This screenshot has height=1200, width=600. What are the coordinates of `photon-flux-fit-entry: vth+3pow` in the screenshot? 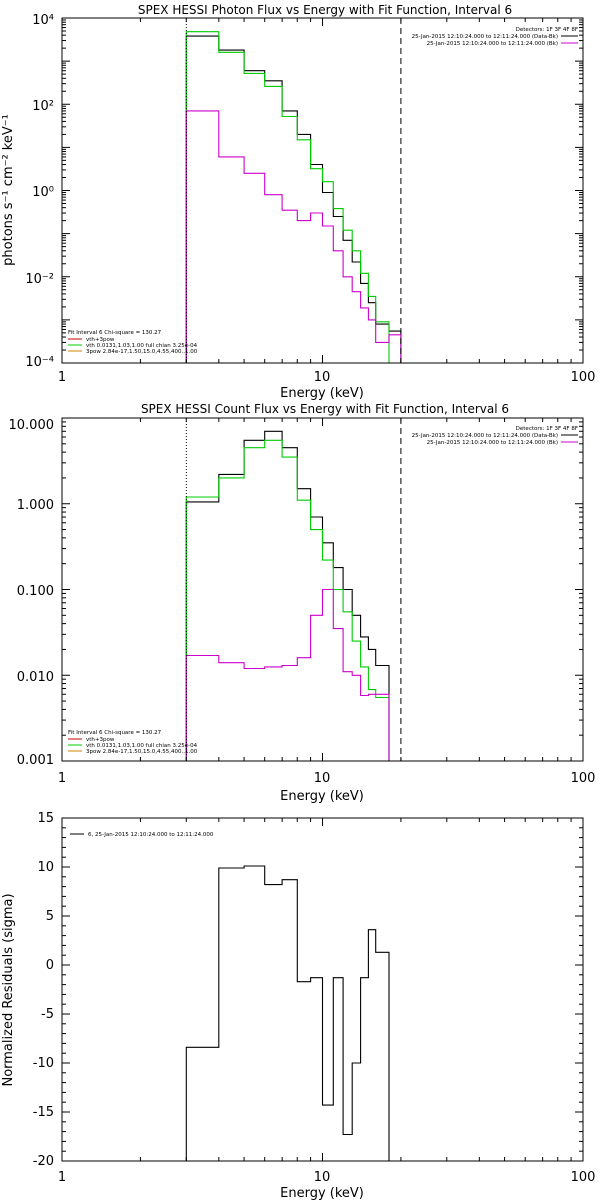 It's located at (100, 340).